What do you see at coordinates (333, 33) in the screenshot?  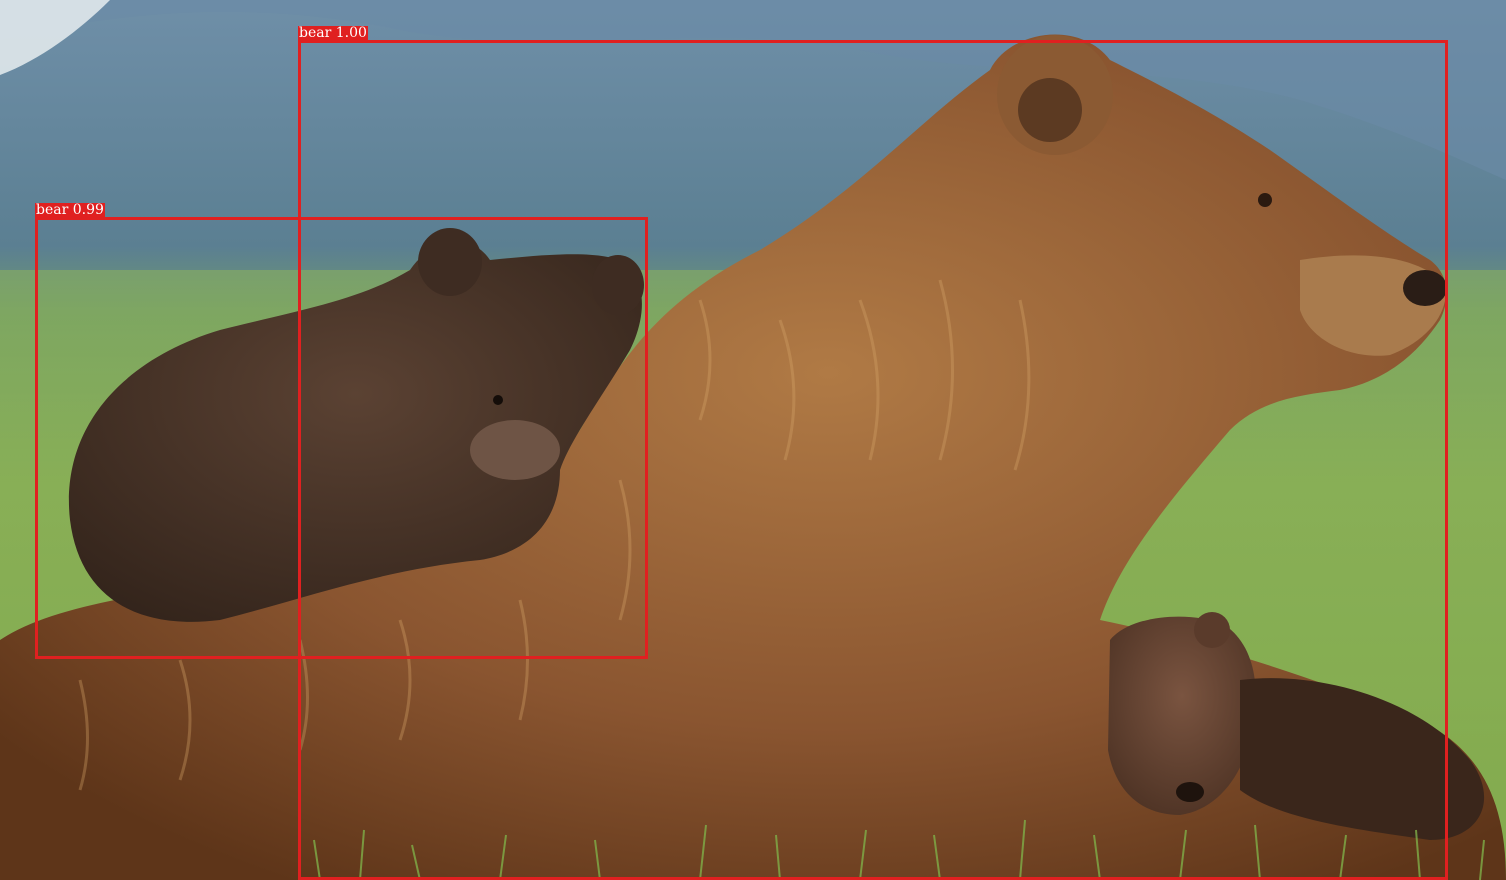 I see `detection-label-bear-adult: bear 1.00` at bounding box center [333, 33].